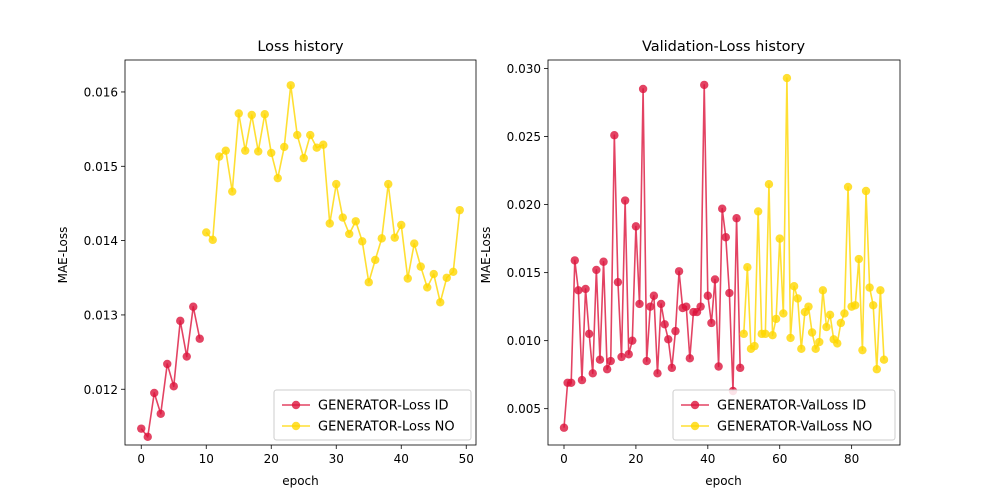 The image size is (1000, 504). Describe the element at coordinates (784, 415) in the screenshot. I see `validation-loss-history-legend` at that location.